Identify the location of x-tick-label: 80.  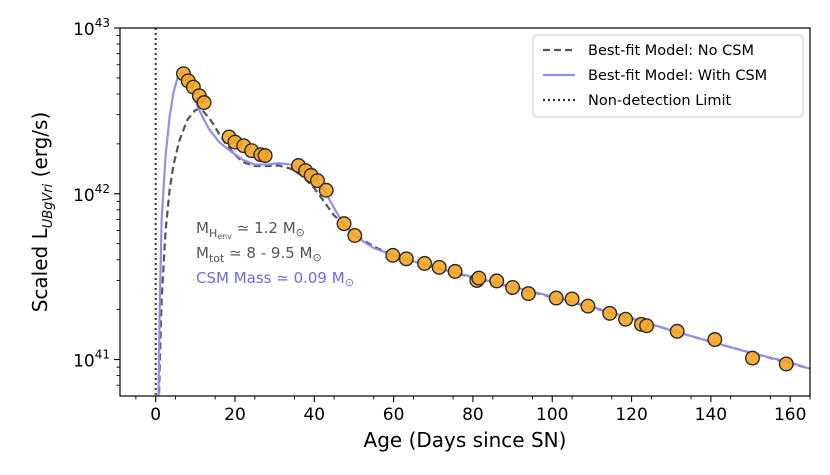
(473, 415).